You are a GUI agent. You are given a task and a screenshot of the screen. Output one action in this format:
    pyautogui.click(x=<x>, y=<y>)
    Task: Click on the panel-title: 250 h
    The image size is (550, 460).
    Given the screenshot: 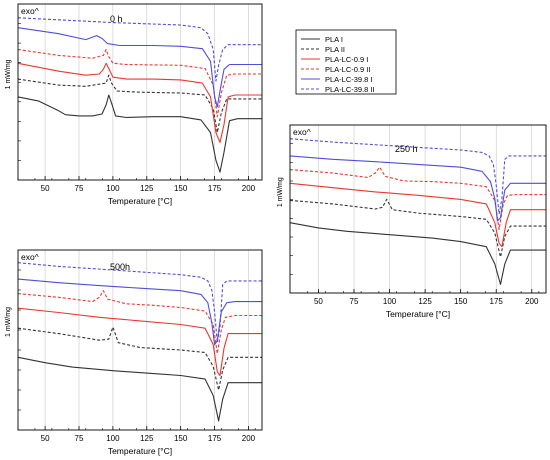 What is the action you would take?
    pyautogui.click(x=406, y=149)
    